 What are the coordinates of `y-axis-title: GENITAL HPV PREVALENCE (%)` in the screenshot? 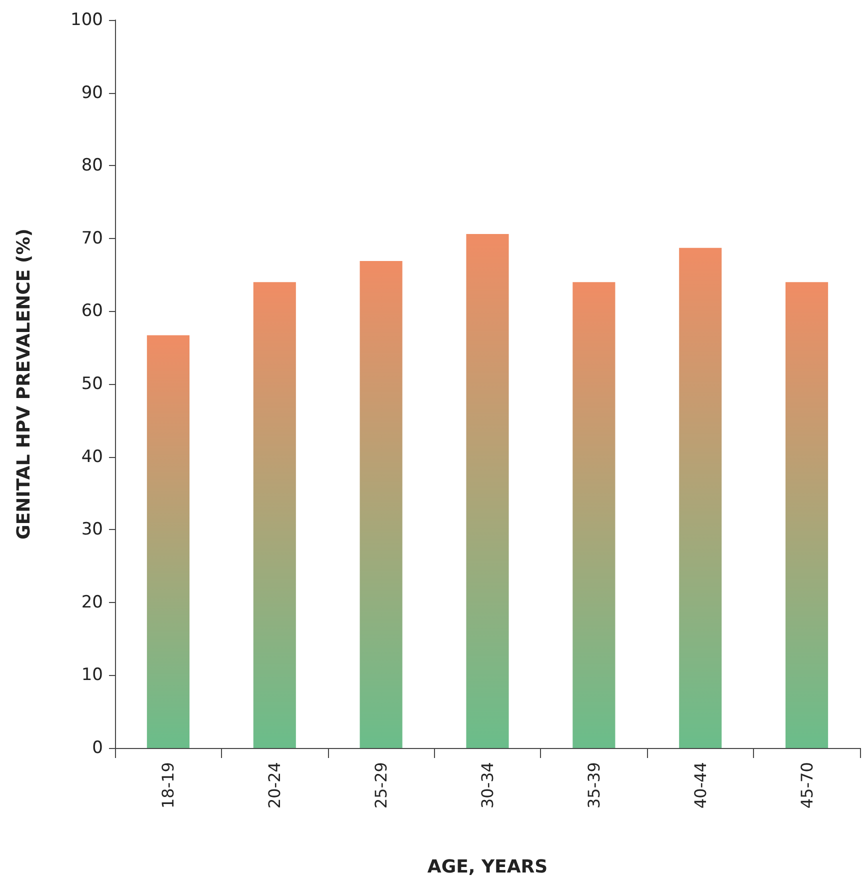 It's located at (24, 384).